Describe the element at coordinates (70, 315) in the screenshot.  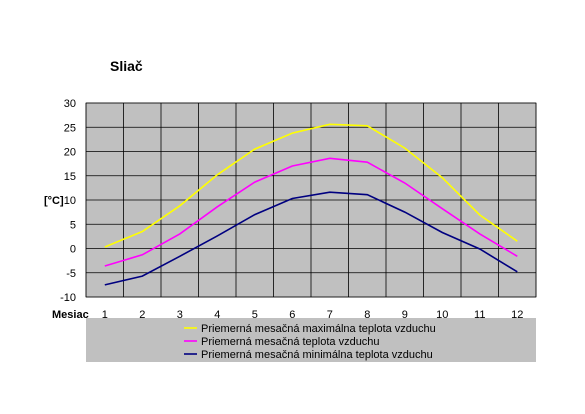
I see `x-axis-label: Mesiac` at that location.